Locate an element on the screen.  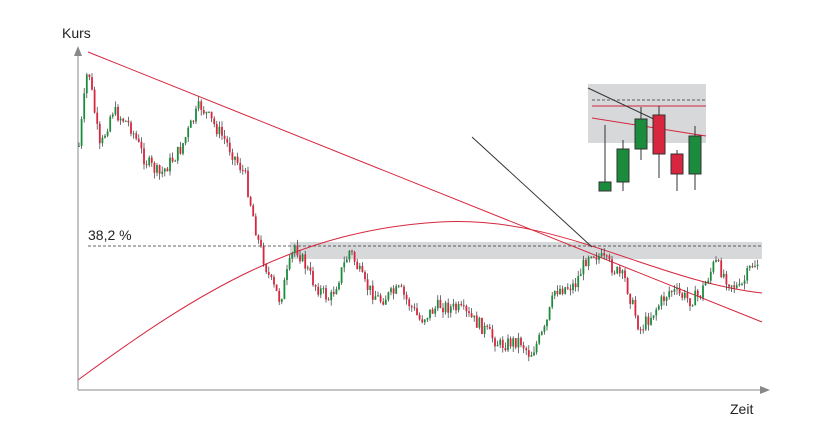
y-axis-label: Kurs is located at coordinates (76, 33).